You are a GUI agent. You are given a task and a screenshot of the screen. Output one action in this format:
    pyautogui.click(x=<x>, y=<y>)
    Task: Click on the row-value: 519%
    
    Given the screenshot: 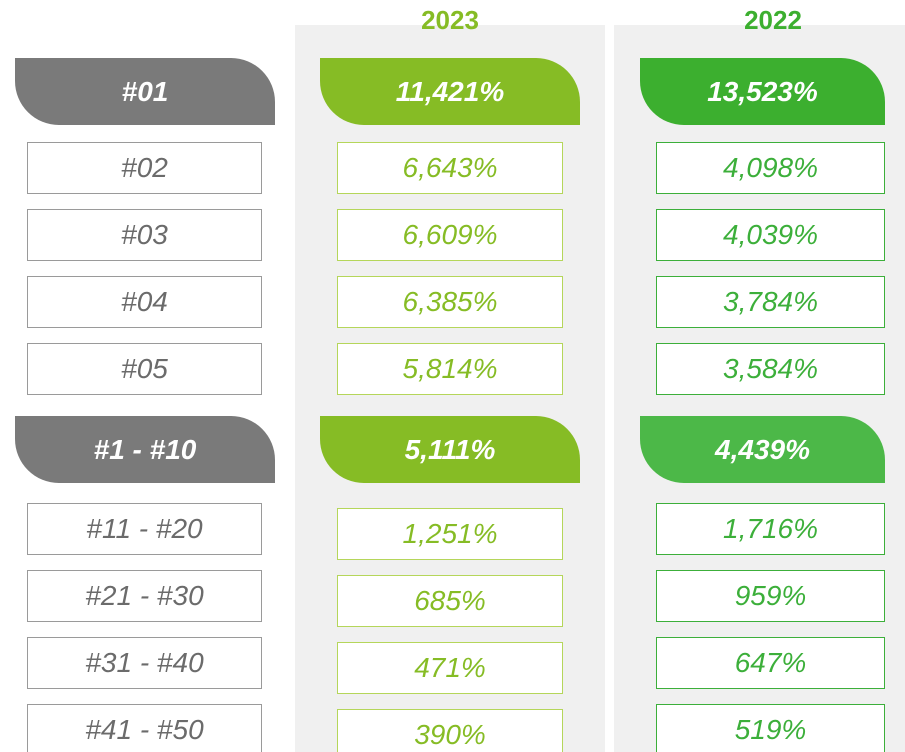 What is the action you would take?
    pyautogui.click(x=770, y=728)
    